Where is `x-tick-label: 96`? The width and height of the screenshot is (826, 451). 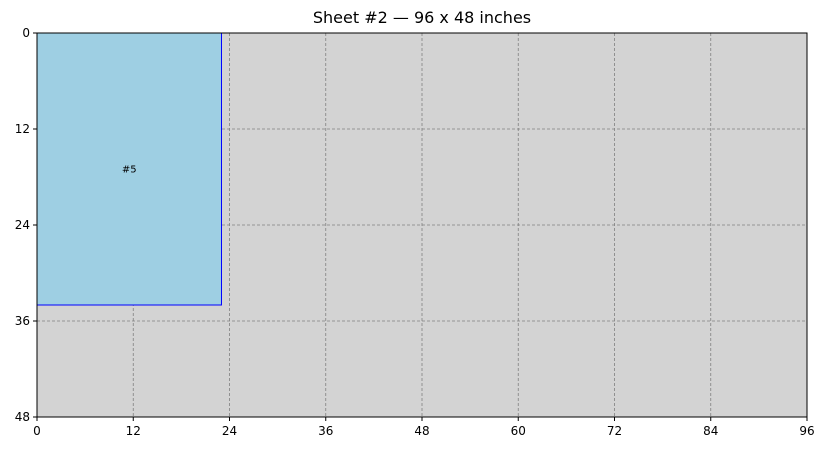 x-tick-label: 96 is located at coordinates (806, 431).